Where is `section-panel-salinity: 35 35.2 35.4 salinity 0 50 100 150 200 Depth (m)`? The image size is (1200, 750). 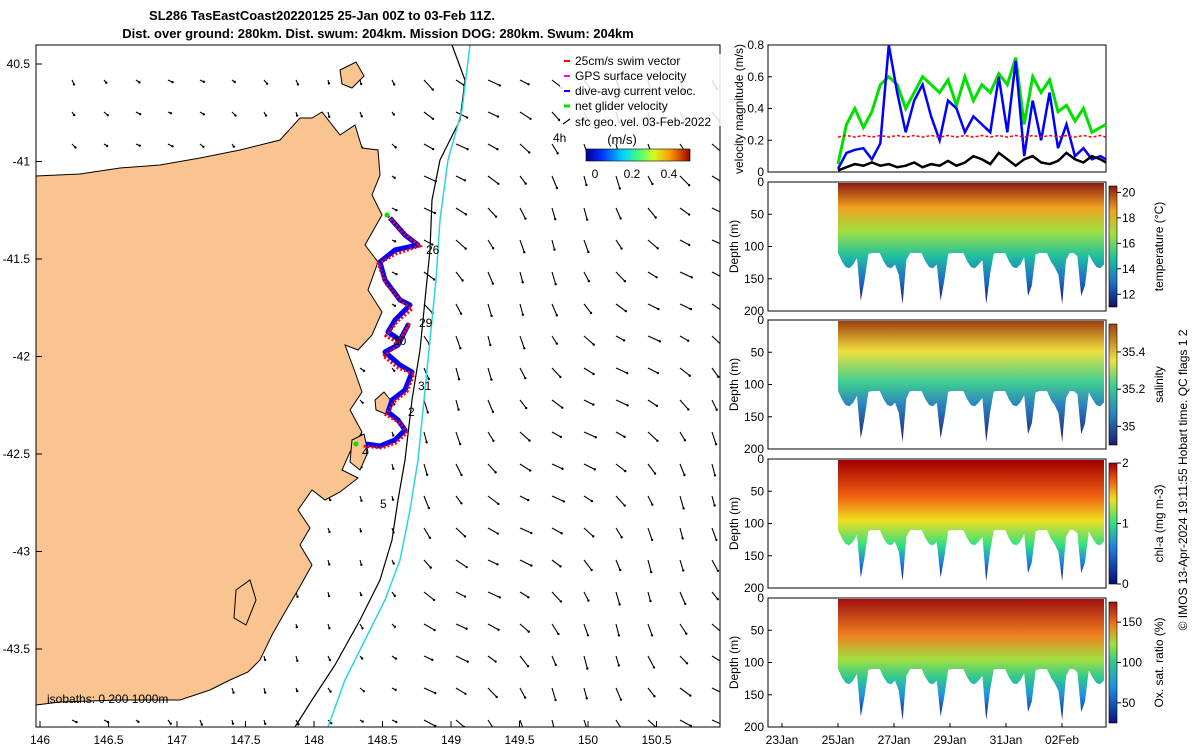 section-panel-salinity: 35 35.2 35.4 salinity 0 50 100 150 200 Depth (m) is located at coordinates (946, 384).